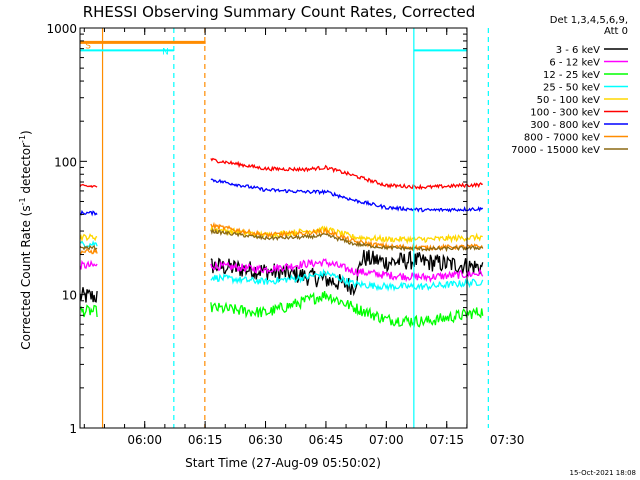  What do you see at coordinates (555, 150) in the screenshot?
I see `legend-label-9: 7000 - 15000 keV` at bounding box center [555, 150].